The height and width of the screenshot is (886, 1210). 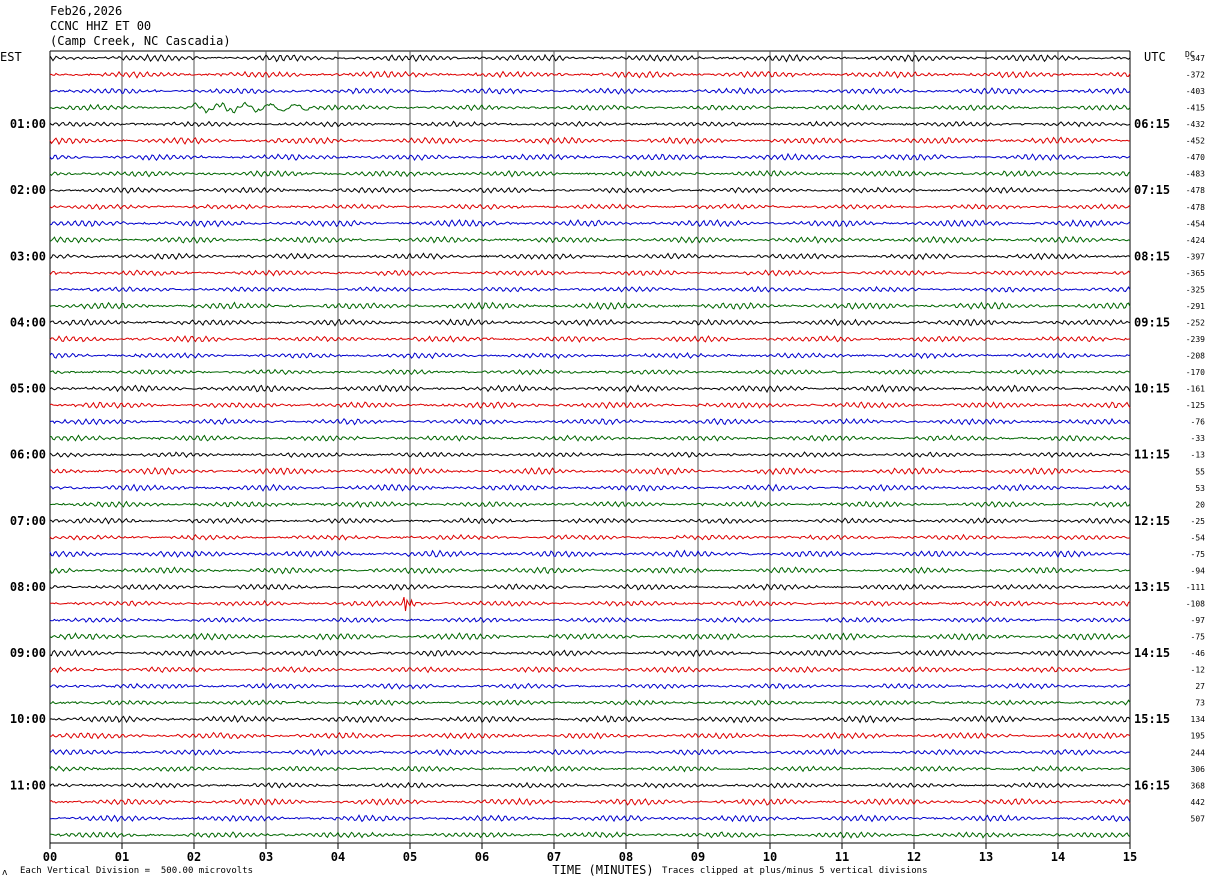 I want to click on dc-offset-12: -397, so click(x=1195, y=256).